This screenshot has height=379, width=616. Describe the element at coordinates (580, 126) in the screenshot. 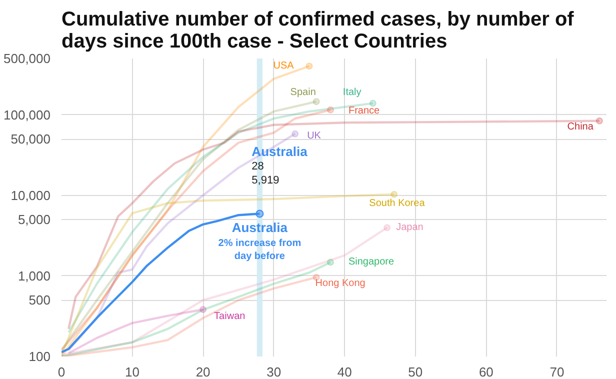

I see `series-label: China` at that location.